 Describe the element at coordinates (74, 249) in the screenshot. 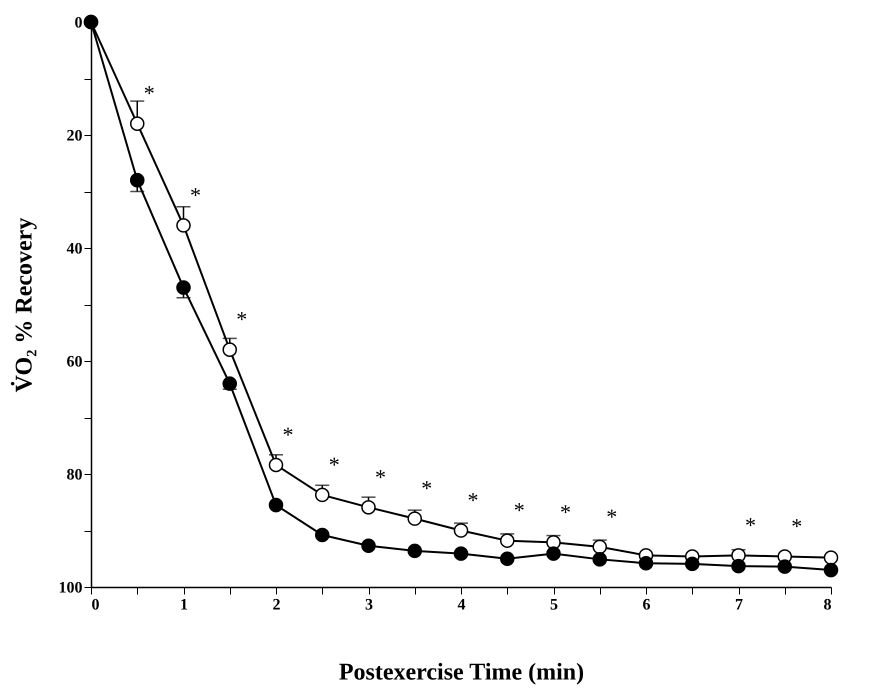

I see `y-tick-label: 40` at that location.